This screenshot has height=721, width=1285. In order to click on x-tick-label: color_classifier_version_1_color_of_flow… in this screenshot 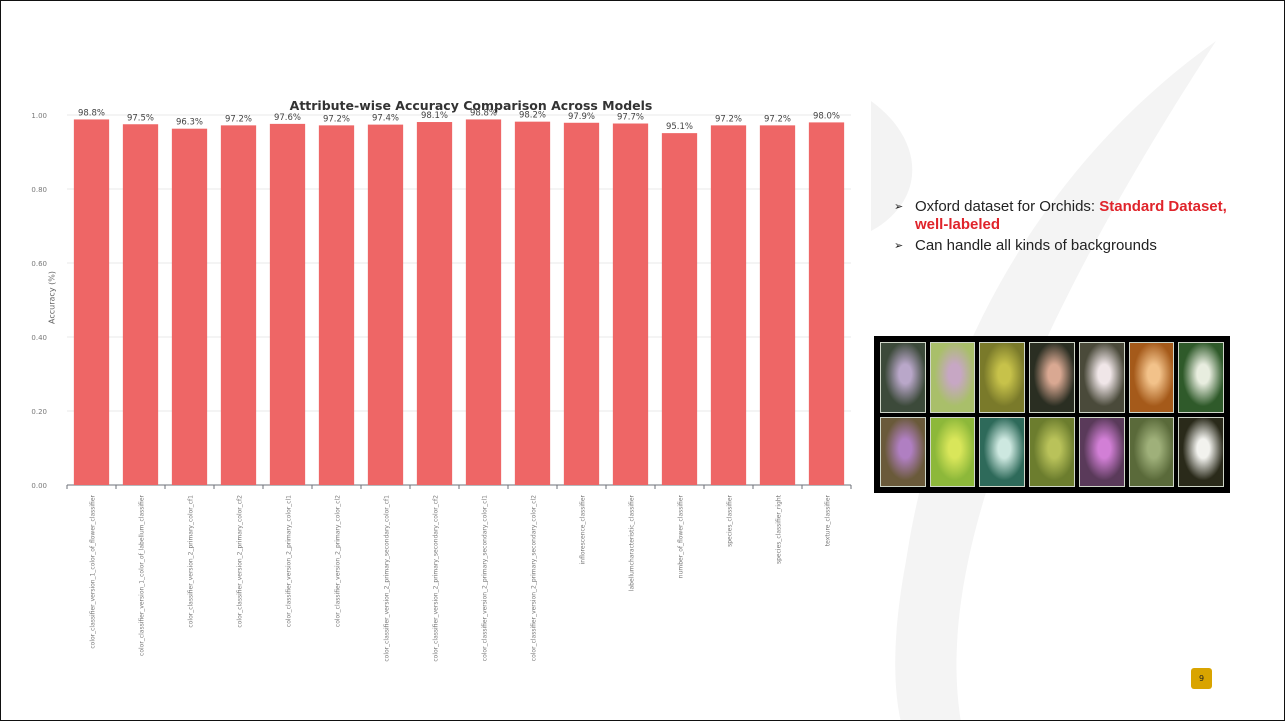, I will do `click(93, 571)`.